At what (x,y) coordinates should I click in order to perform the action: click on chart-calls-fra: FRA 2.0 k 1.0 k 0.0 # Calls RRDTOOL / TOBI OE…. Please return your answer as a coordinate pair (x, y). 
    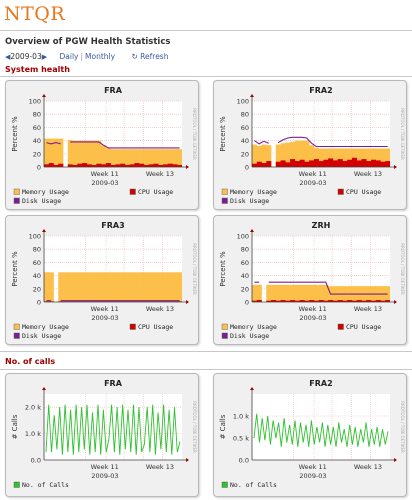
    Looking at the image, I should click on (104, 434).